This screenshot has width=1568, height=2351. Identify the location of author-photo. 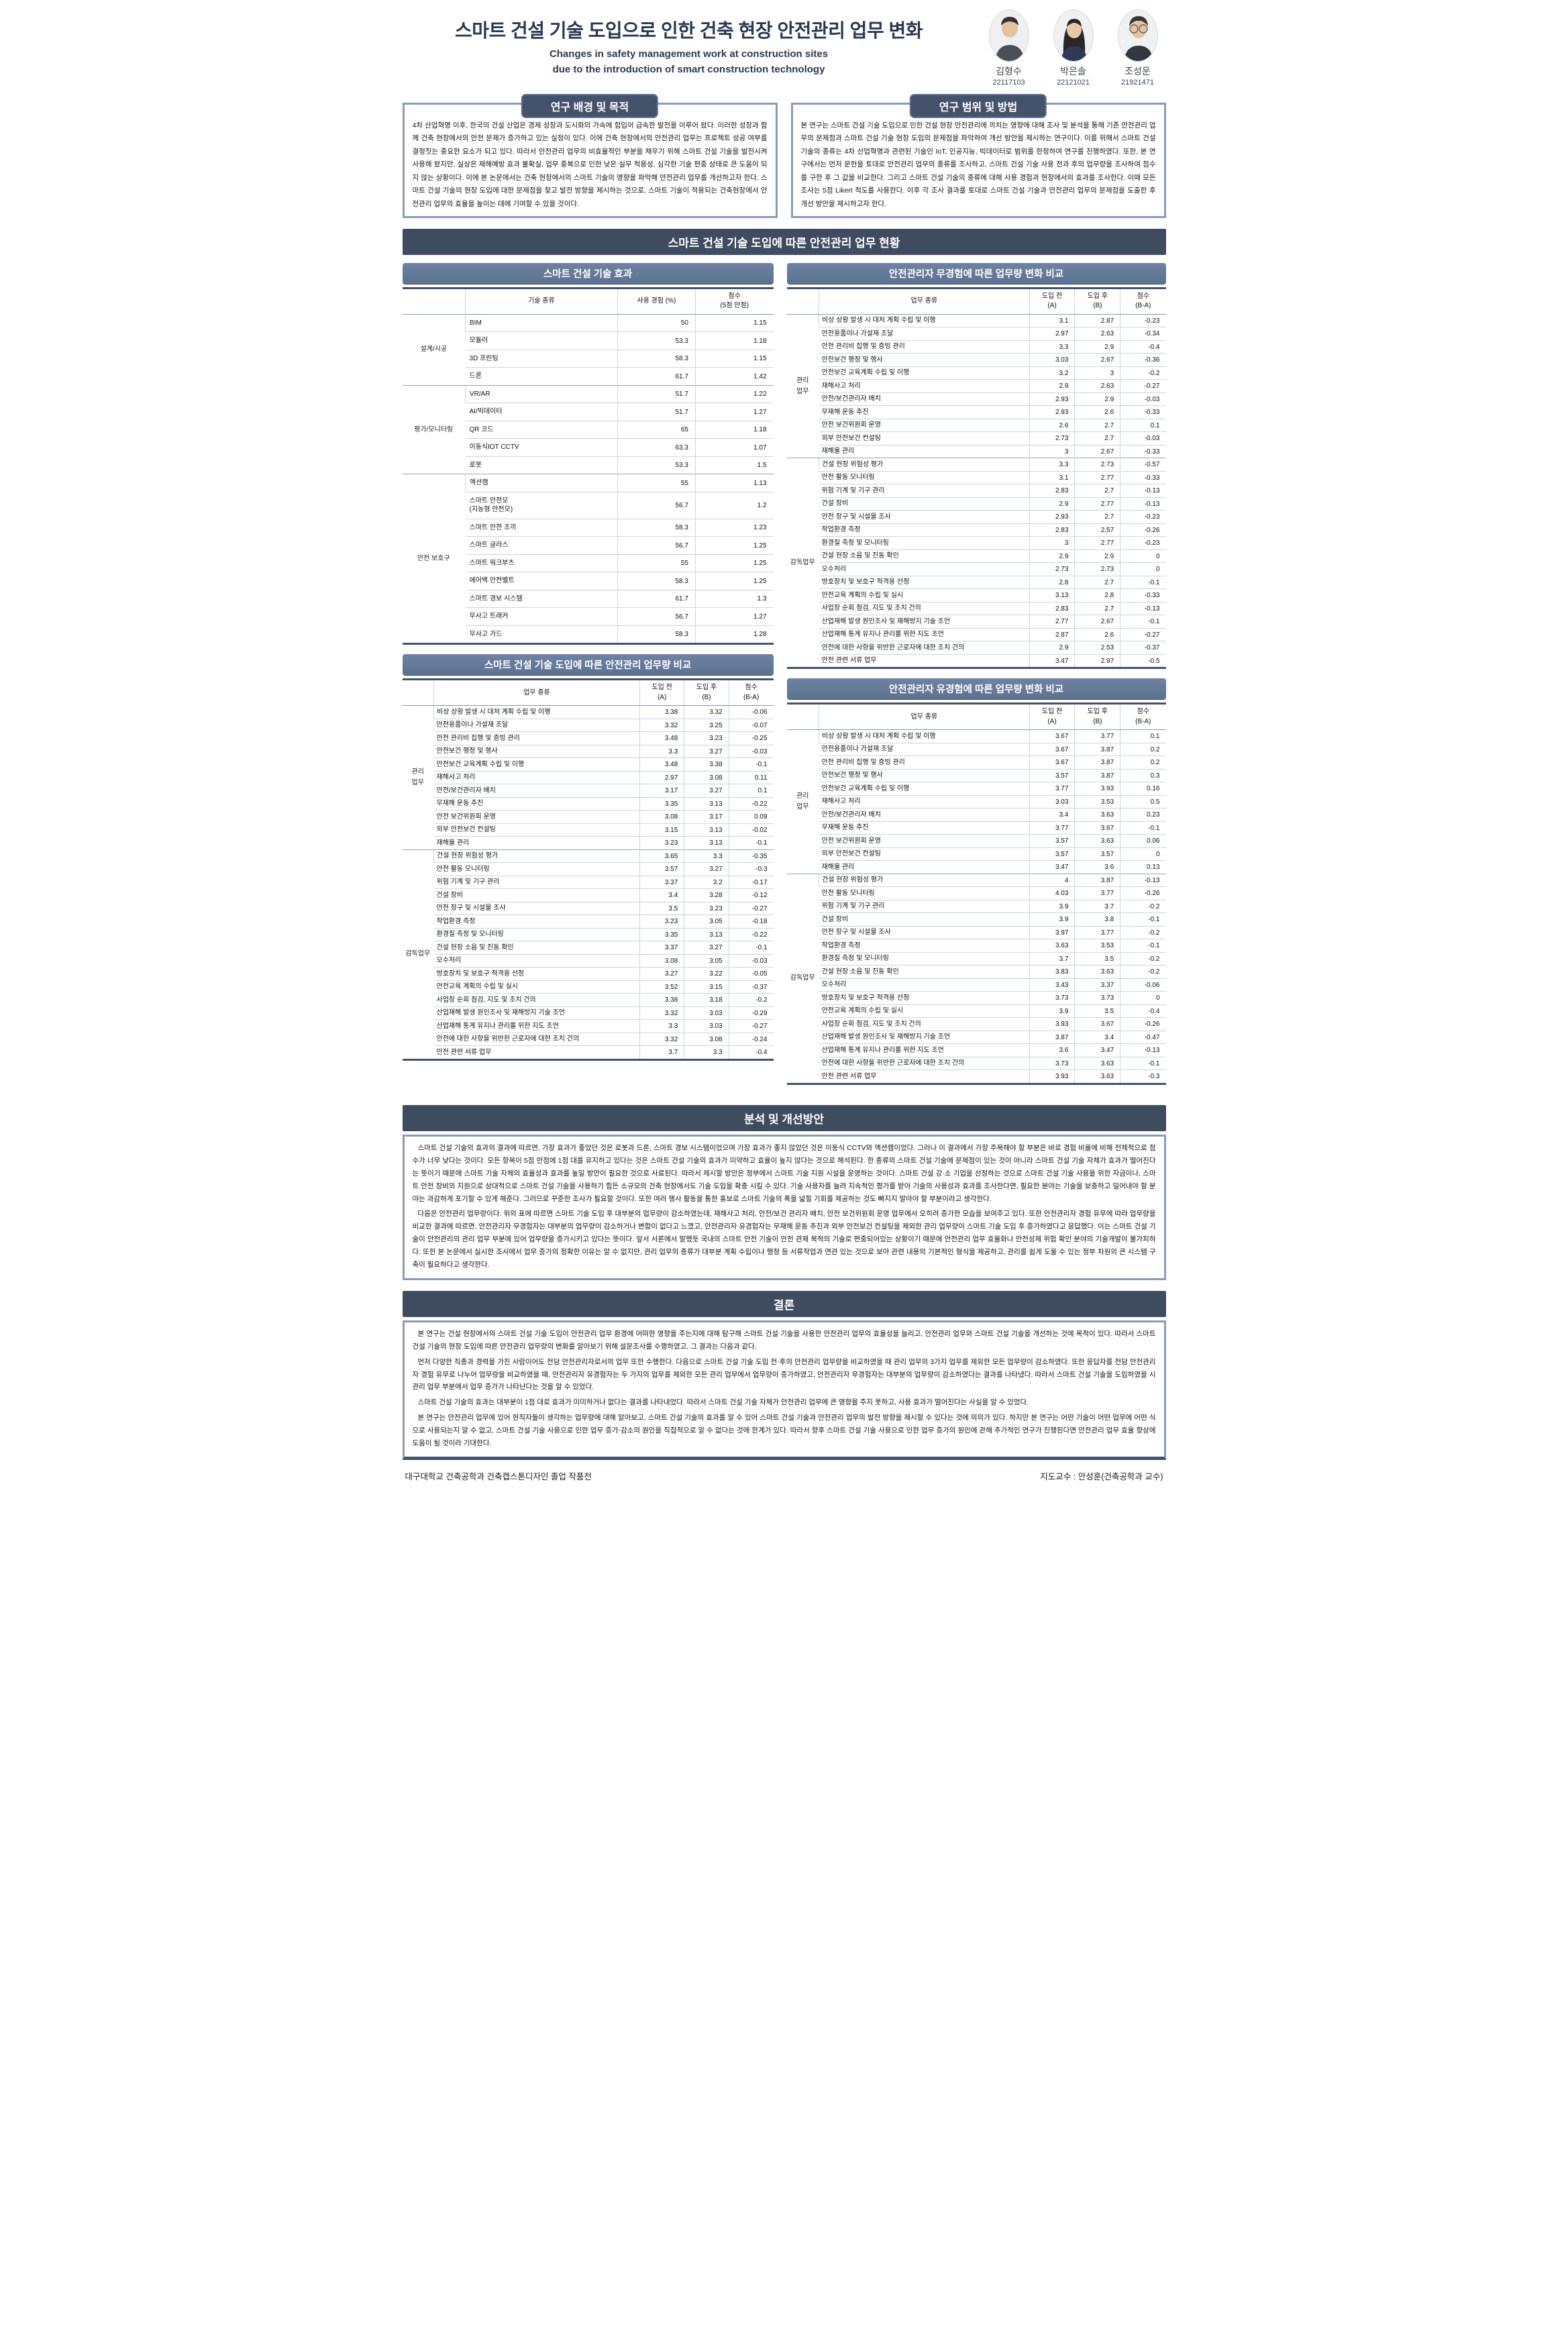
(1073, 35).